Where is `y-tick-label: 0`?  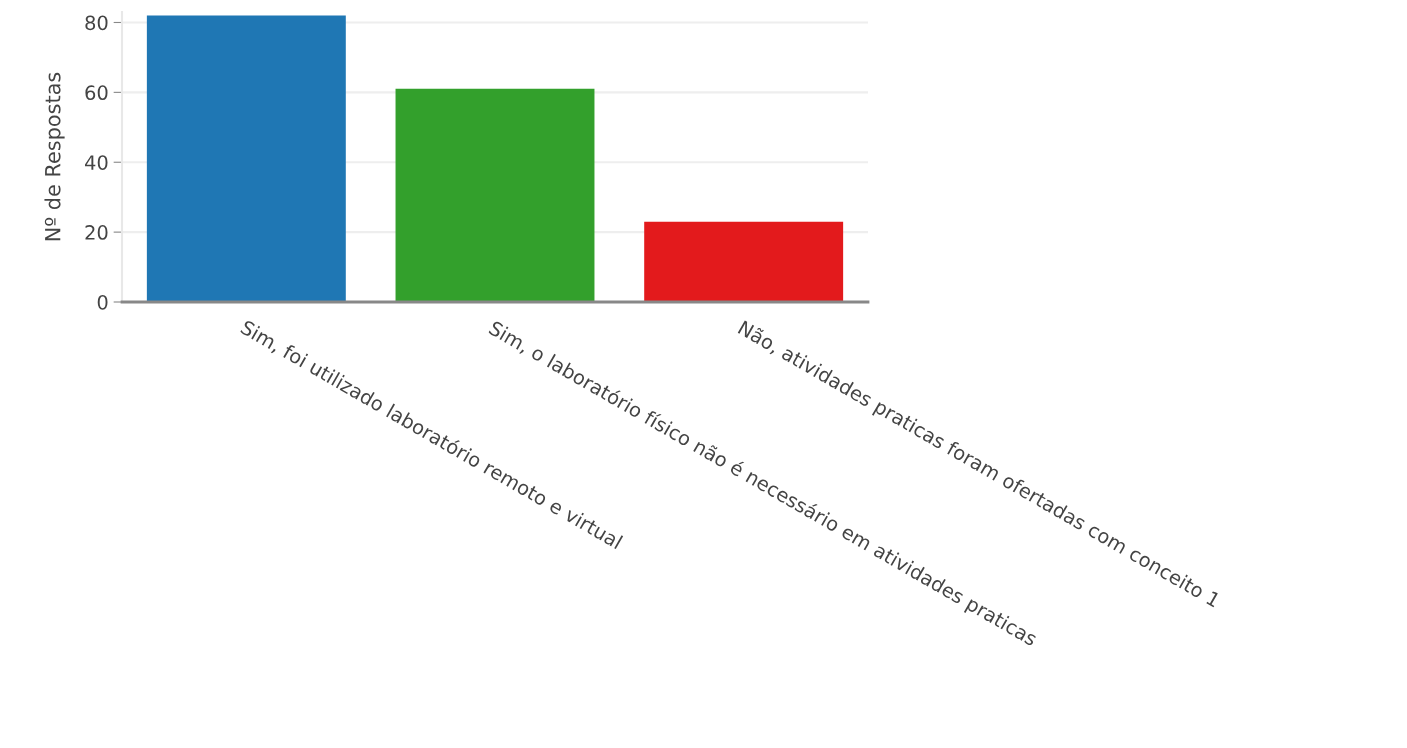 y-tick-label: 0 is located at coordinates (102, 302).